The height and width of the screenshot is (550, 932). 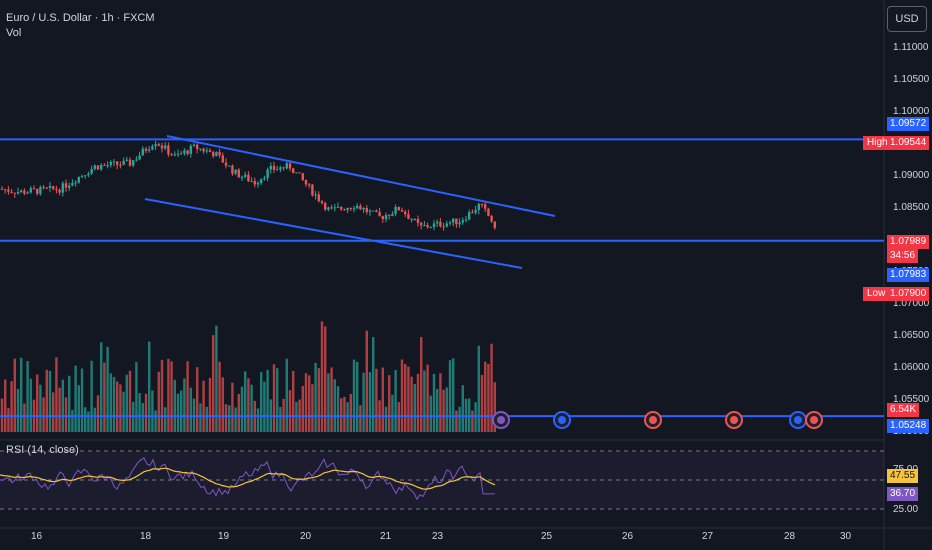 What do you see at coordinates (438, 536) in the screenshot?
I see `x-tick-label: 23` at bounding box center [438, 536].